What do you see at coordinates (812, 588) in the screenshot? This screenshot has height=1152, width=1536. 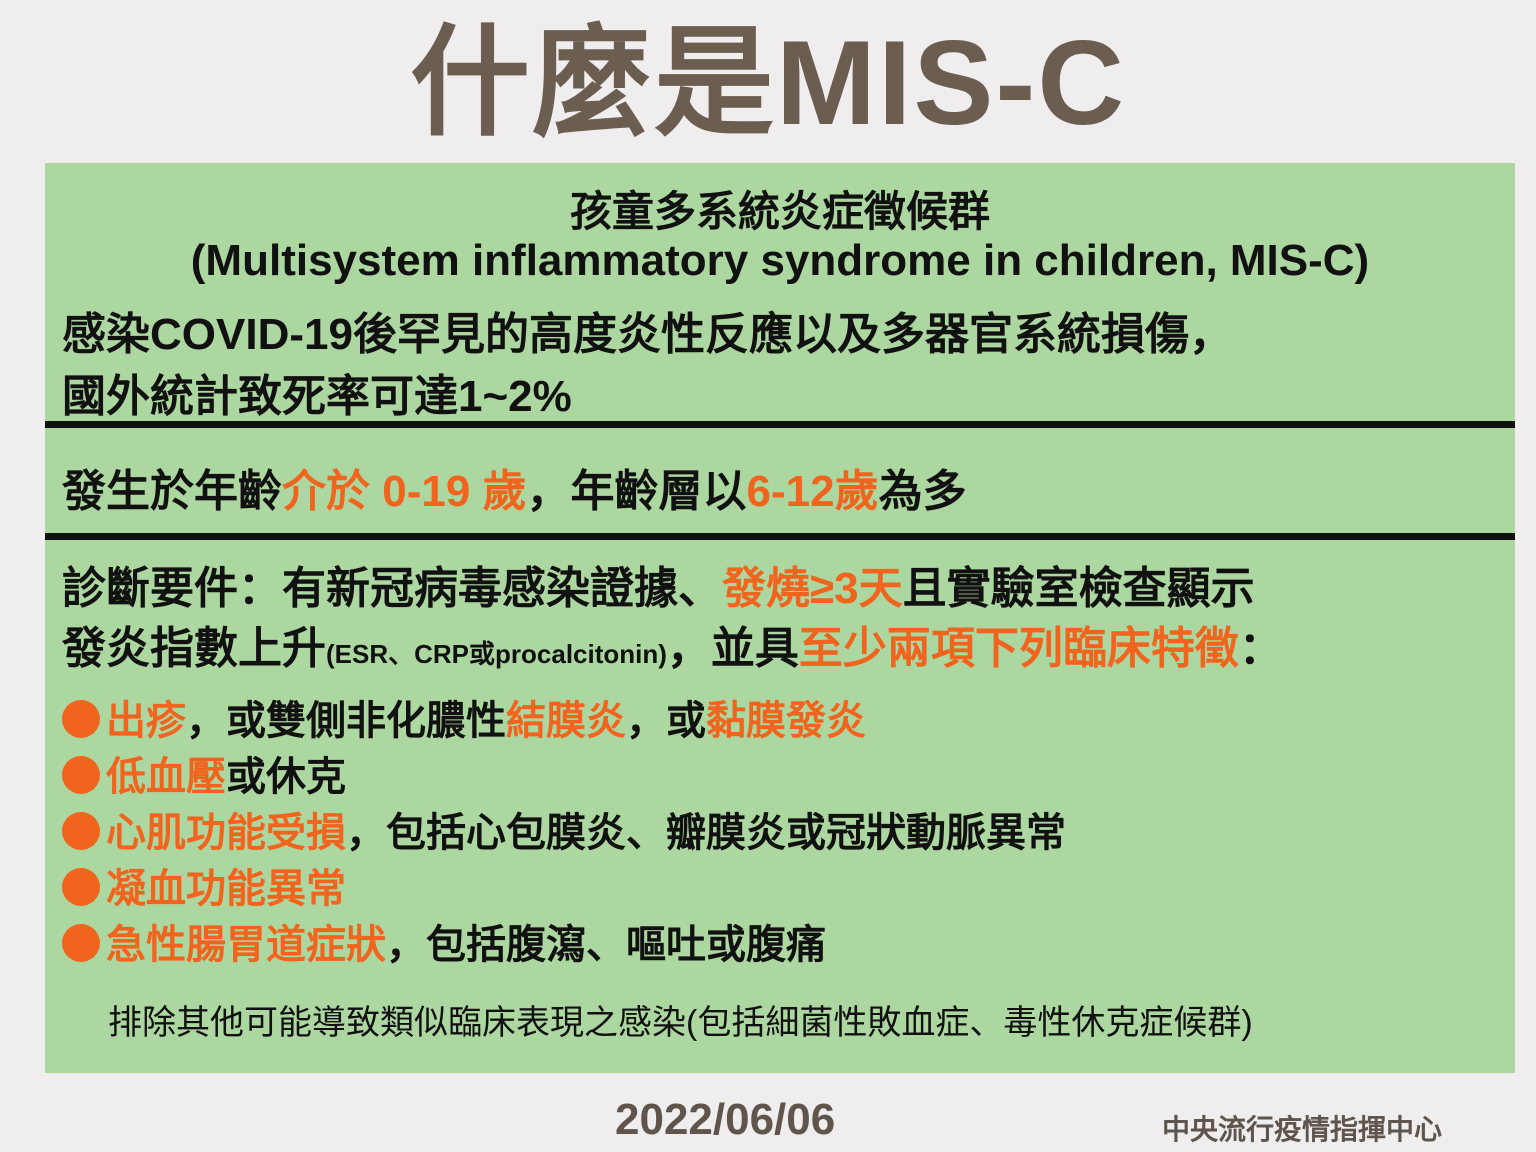 I see `highlighted-text: 發燒≥3天` at bounding box center [812, 588].